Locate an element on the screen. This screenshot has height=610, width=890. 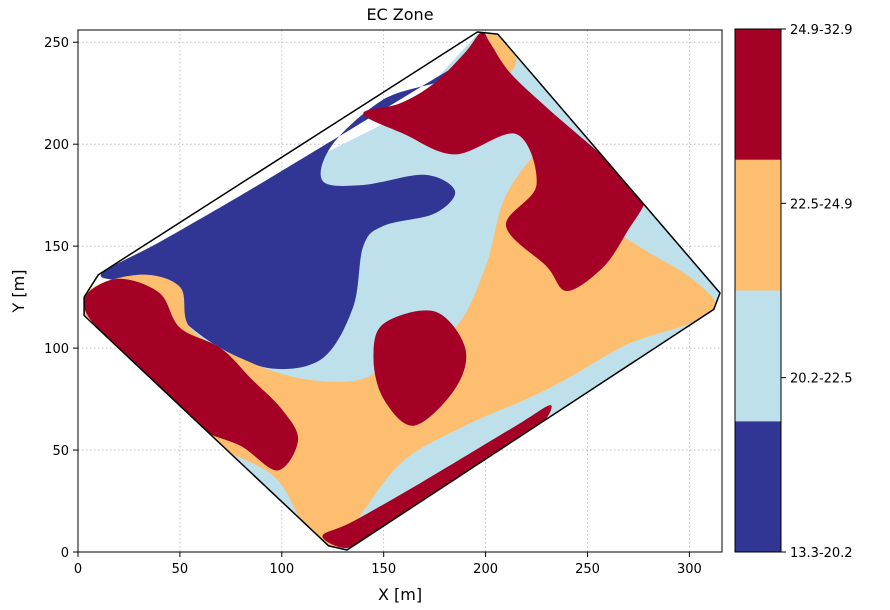
colorbar-label: 24.9-32.9 is located at coordinates (821, 30).